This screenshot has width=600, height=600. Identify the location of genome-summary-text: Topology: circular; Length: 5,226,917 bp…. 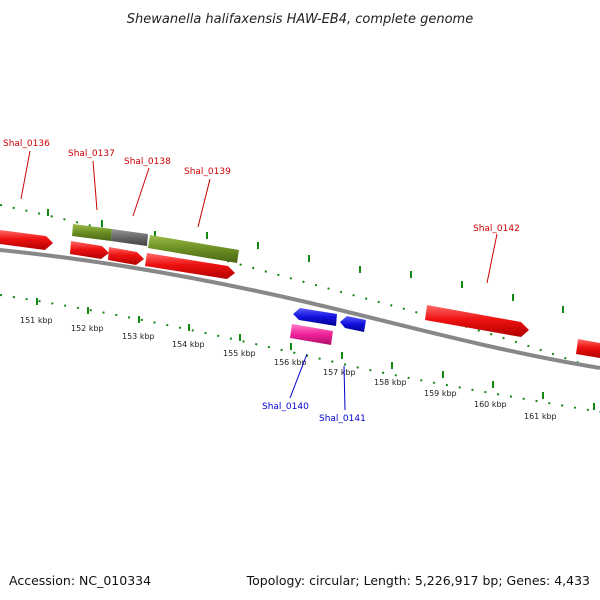
(418, 580).